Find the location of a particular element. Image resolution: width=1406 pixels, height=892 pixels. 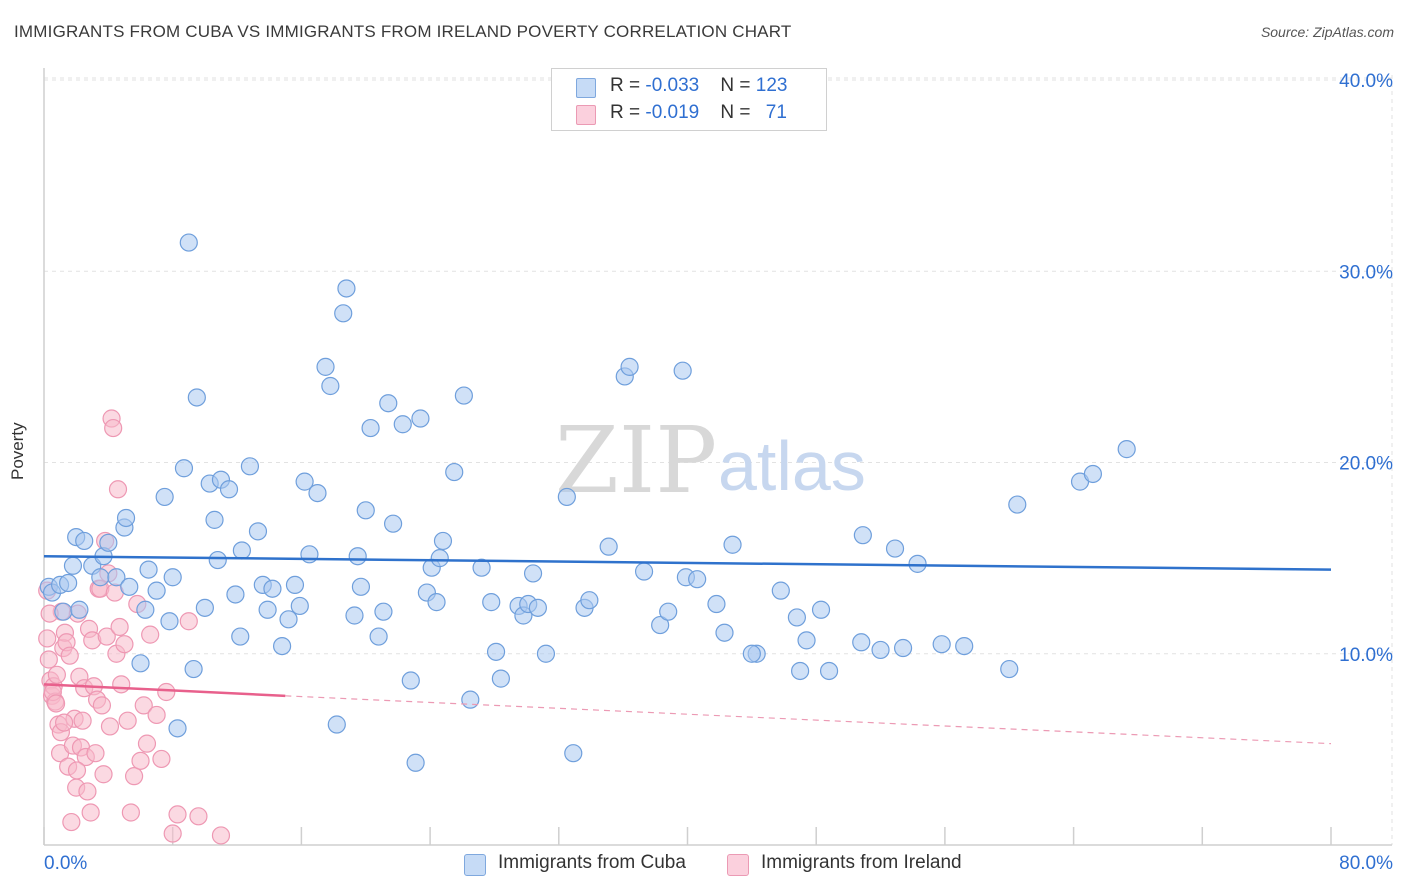

source-label: Source: ZipAtlas.com is located at coordinates (1327, 32).